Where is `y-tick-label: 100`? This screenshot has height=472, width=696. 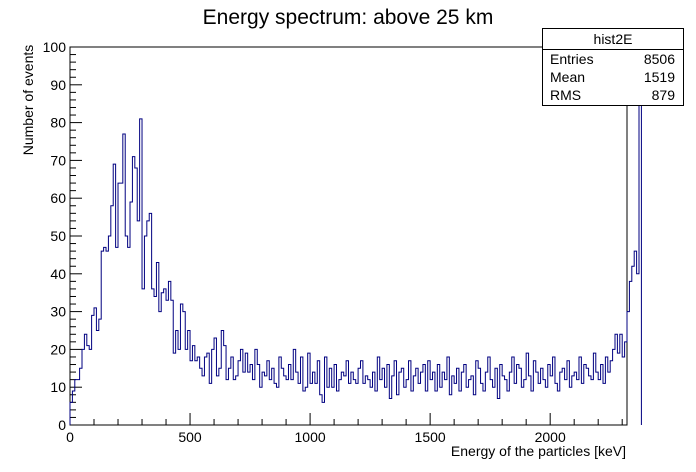 y-tick-label: 100 is located at coordinates (55, 47).